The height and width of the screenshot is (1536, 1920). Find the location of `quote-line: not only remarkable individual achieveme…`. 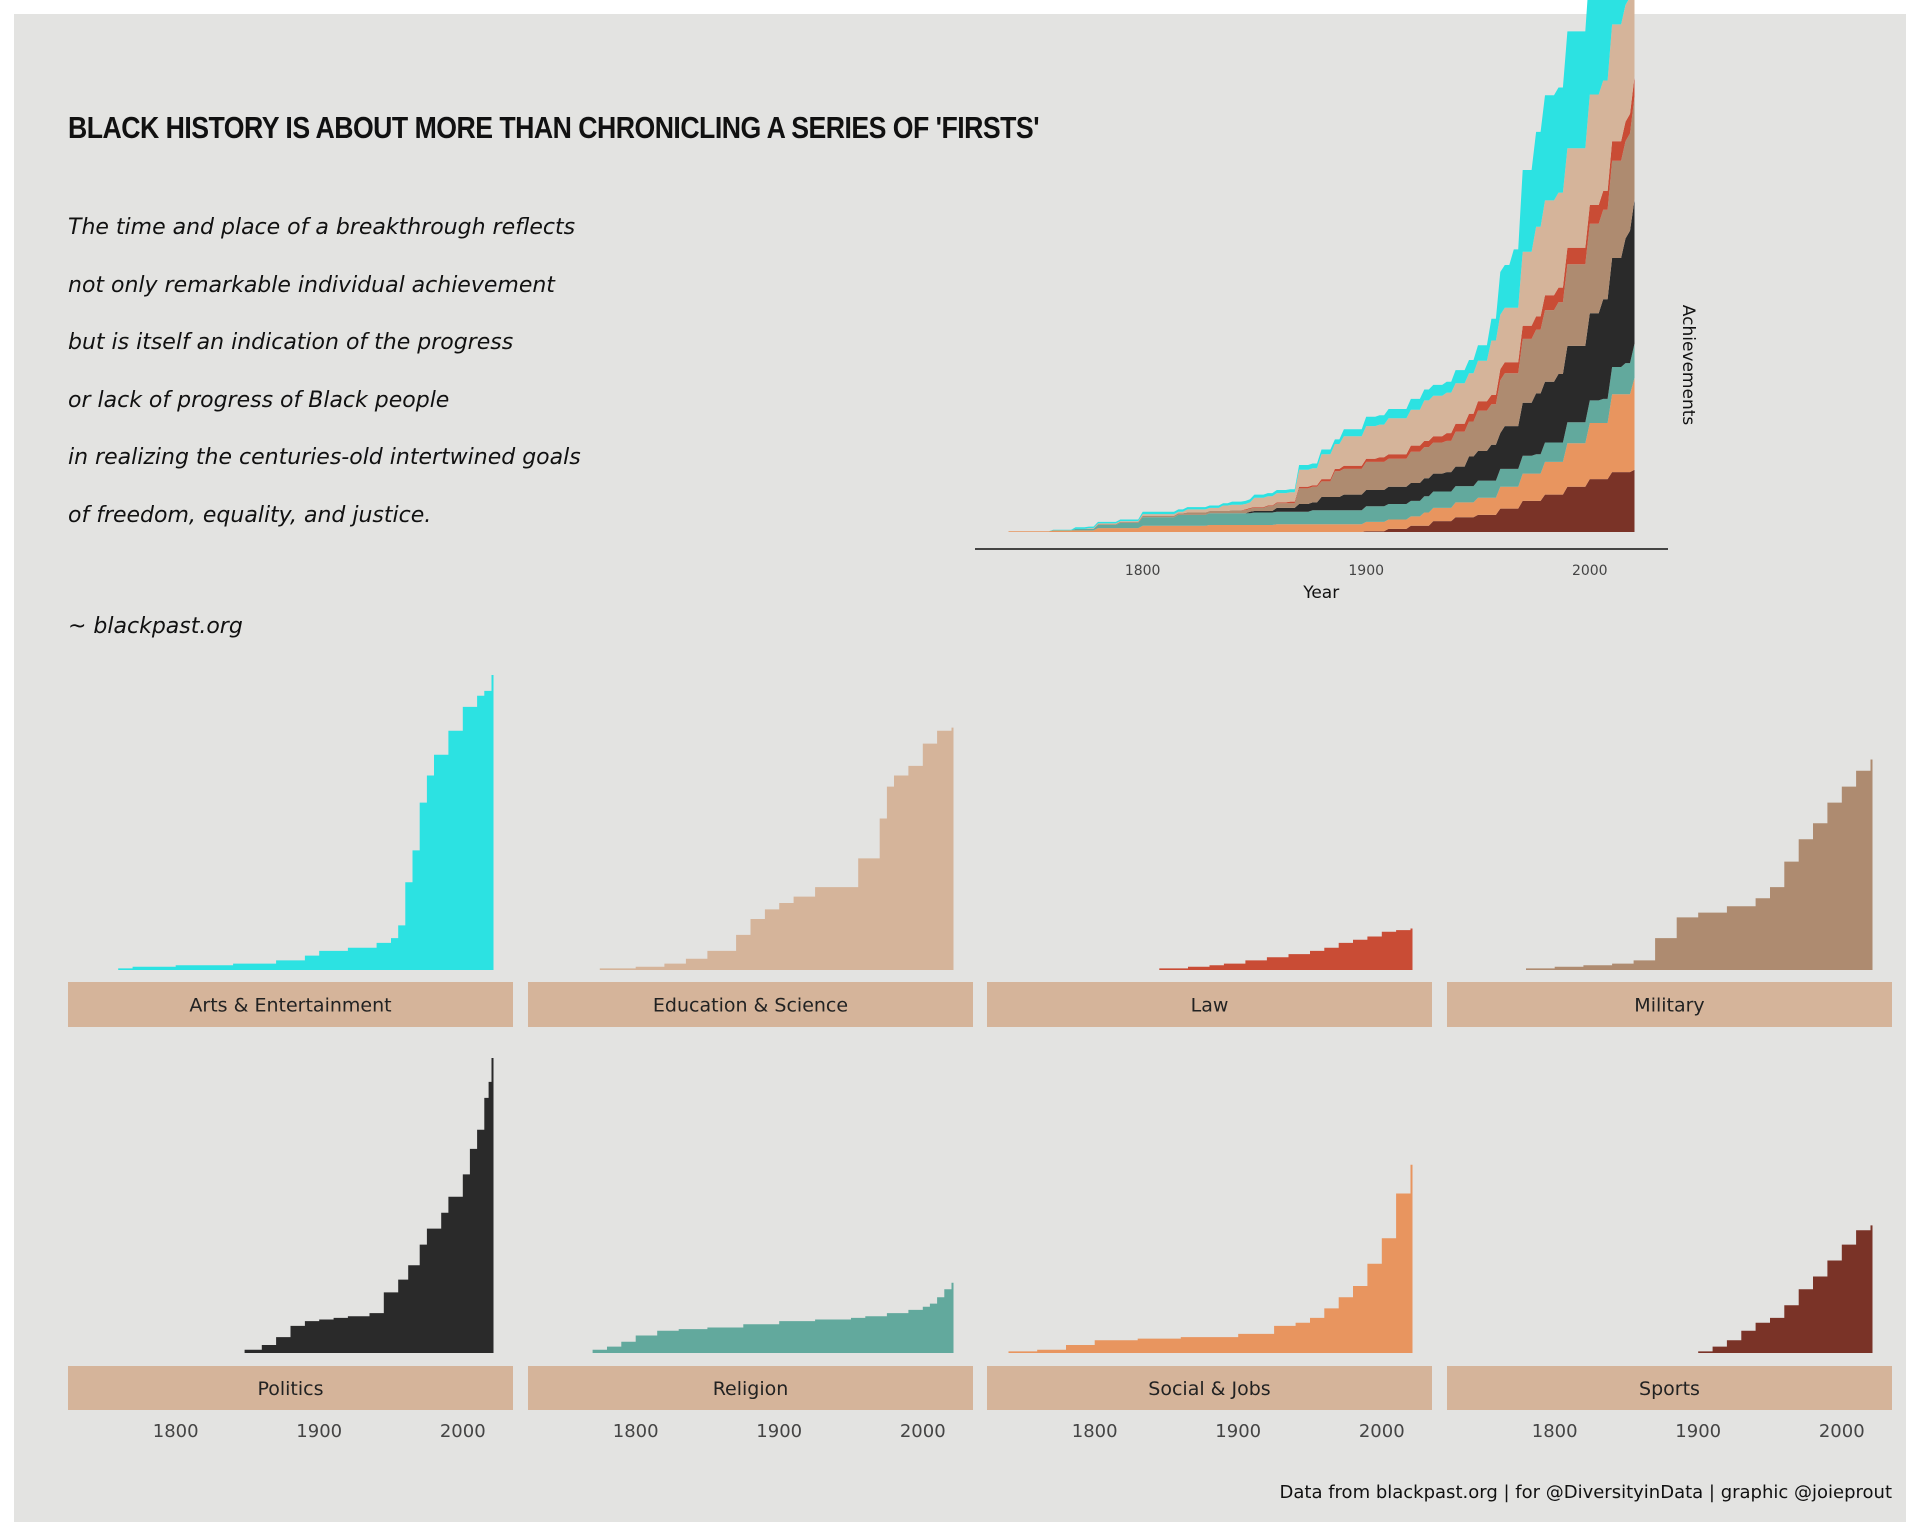

quote-line: not only remarkable individual achieveme… is located at coordinates (311, 285).